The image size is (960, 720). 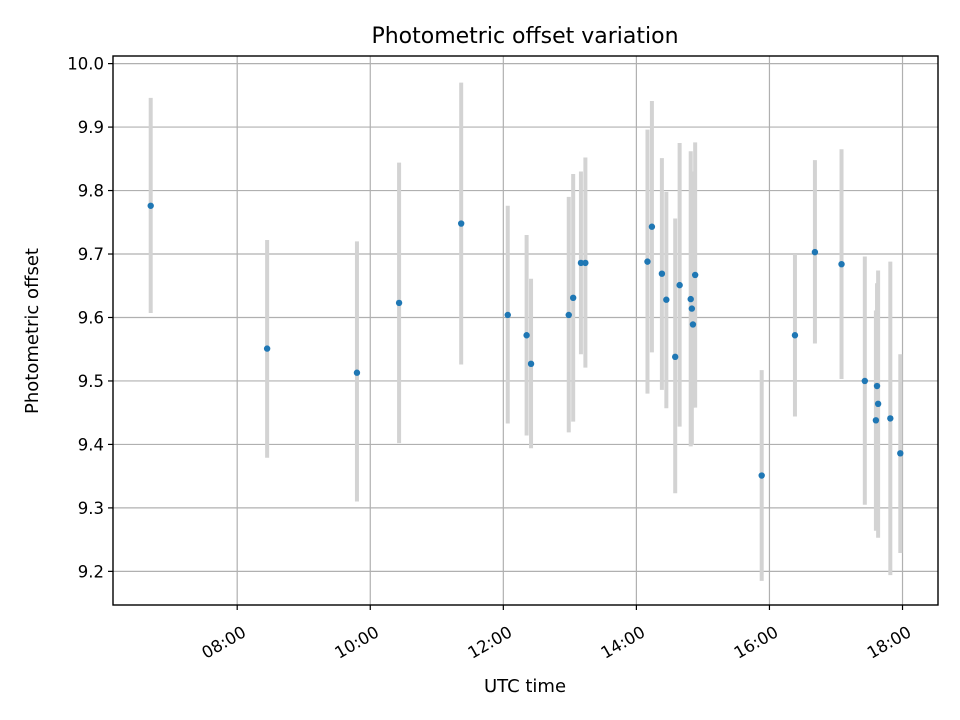 I want to click on y-tick-label: 9.4, so click(x=91, y=444).